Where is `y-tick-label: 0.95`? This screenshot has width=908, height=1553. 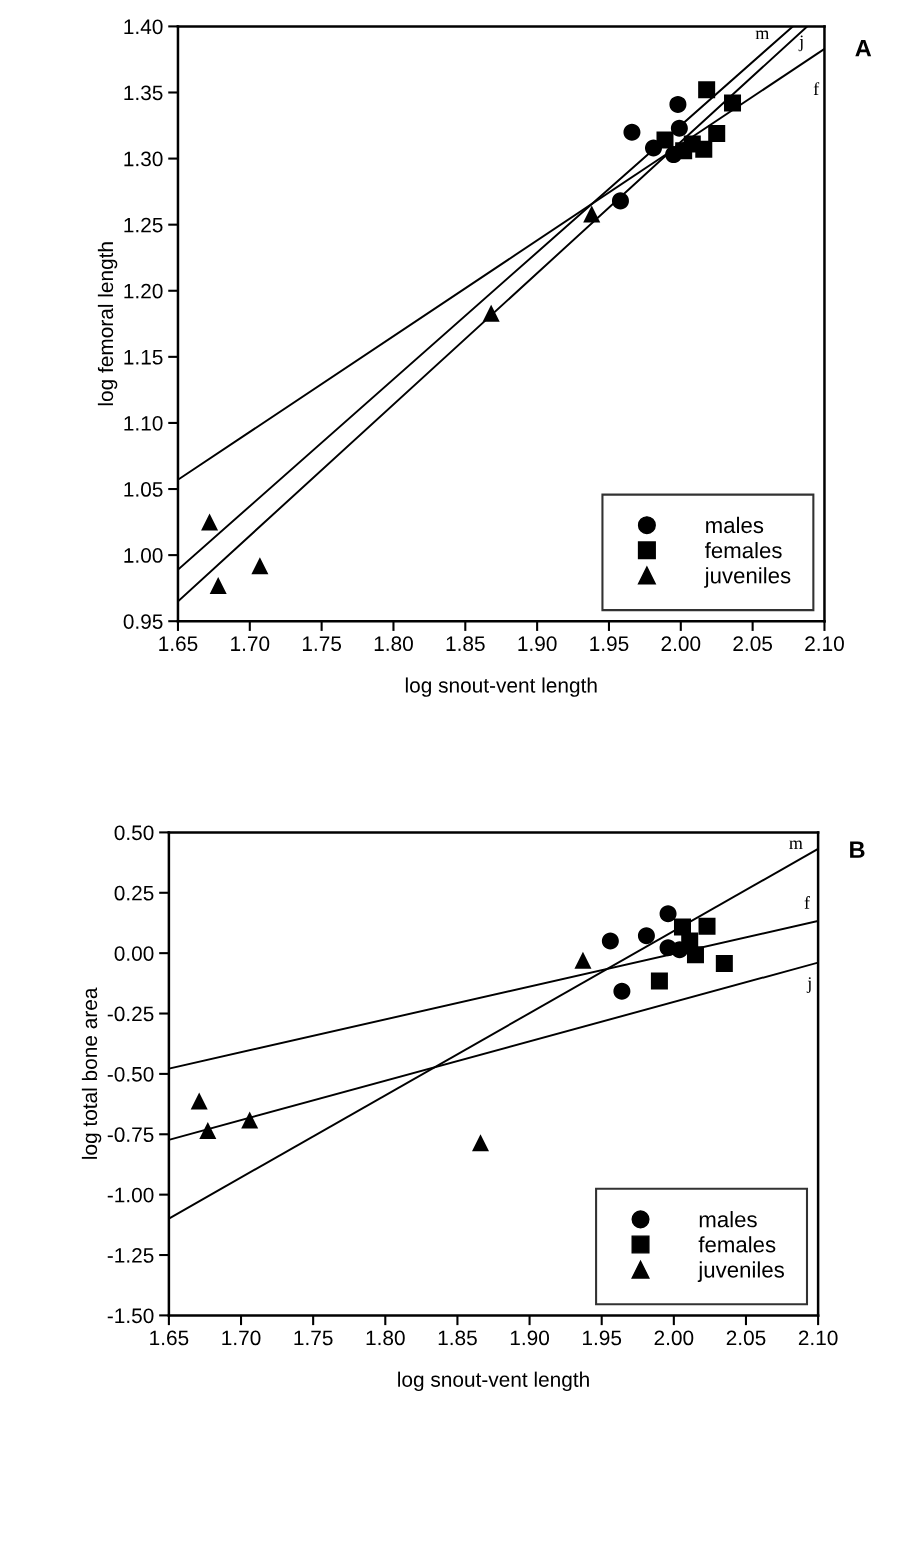 y-tick-label: 0.95 is located at coordinates (143, 621).